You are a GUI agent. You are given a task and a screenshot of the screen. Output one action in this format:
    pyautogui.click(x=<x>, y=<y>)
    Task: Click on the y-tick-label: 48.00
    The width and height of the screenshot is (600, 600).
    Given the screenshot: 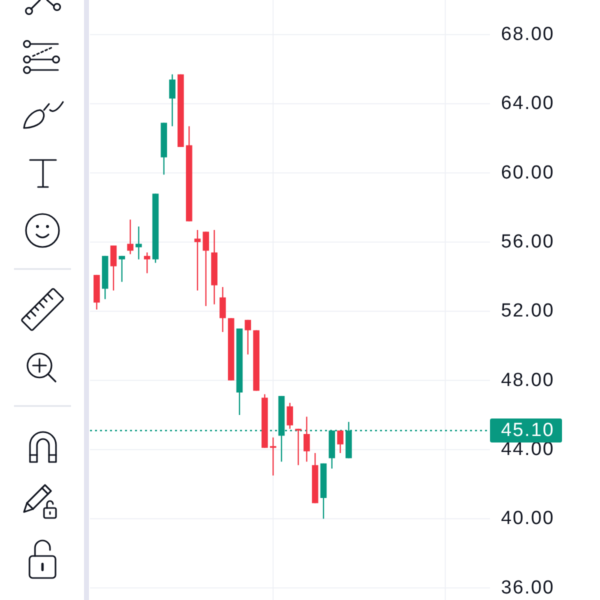 What is the action you would take?
    pyautogui.click(x=528, y=380)
    